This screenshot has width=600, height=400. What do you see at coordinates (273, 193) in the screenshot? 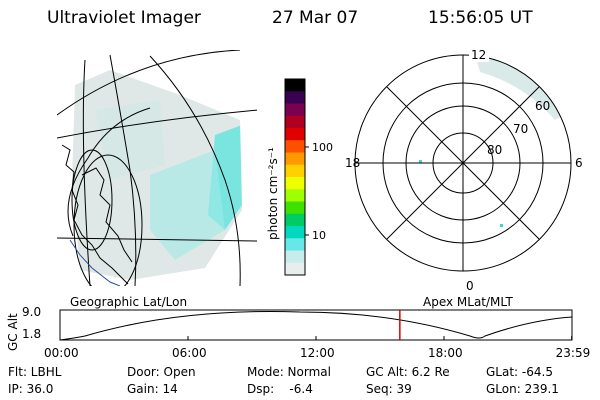
I see `colorbar-unit-label: photon cm⁻²s⁻¹` at bounding box center [273, 193].